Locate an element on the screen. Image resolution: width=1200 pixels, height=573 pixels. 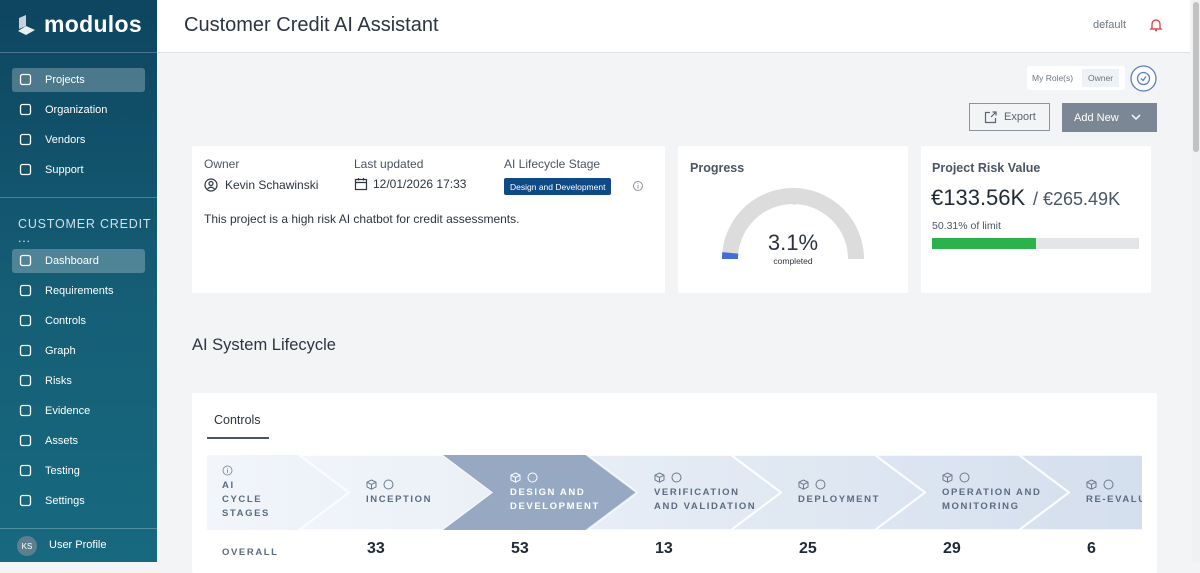
scrollbar is located at coordinates (1196, 281).